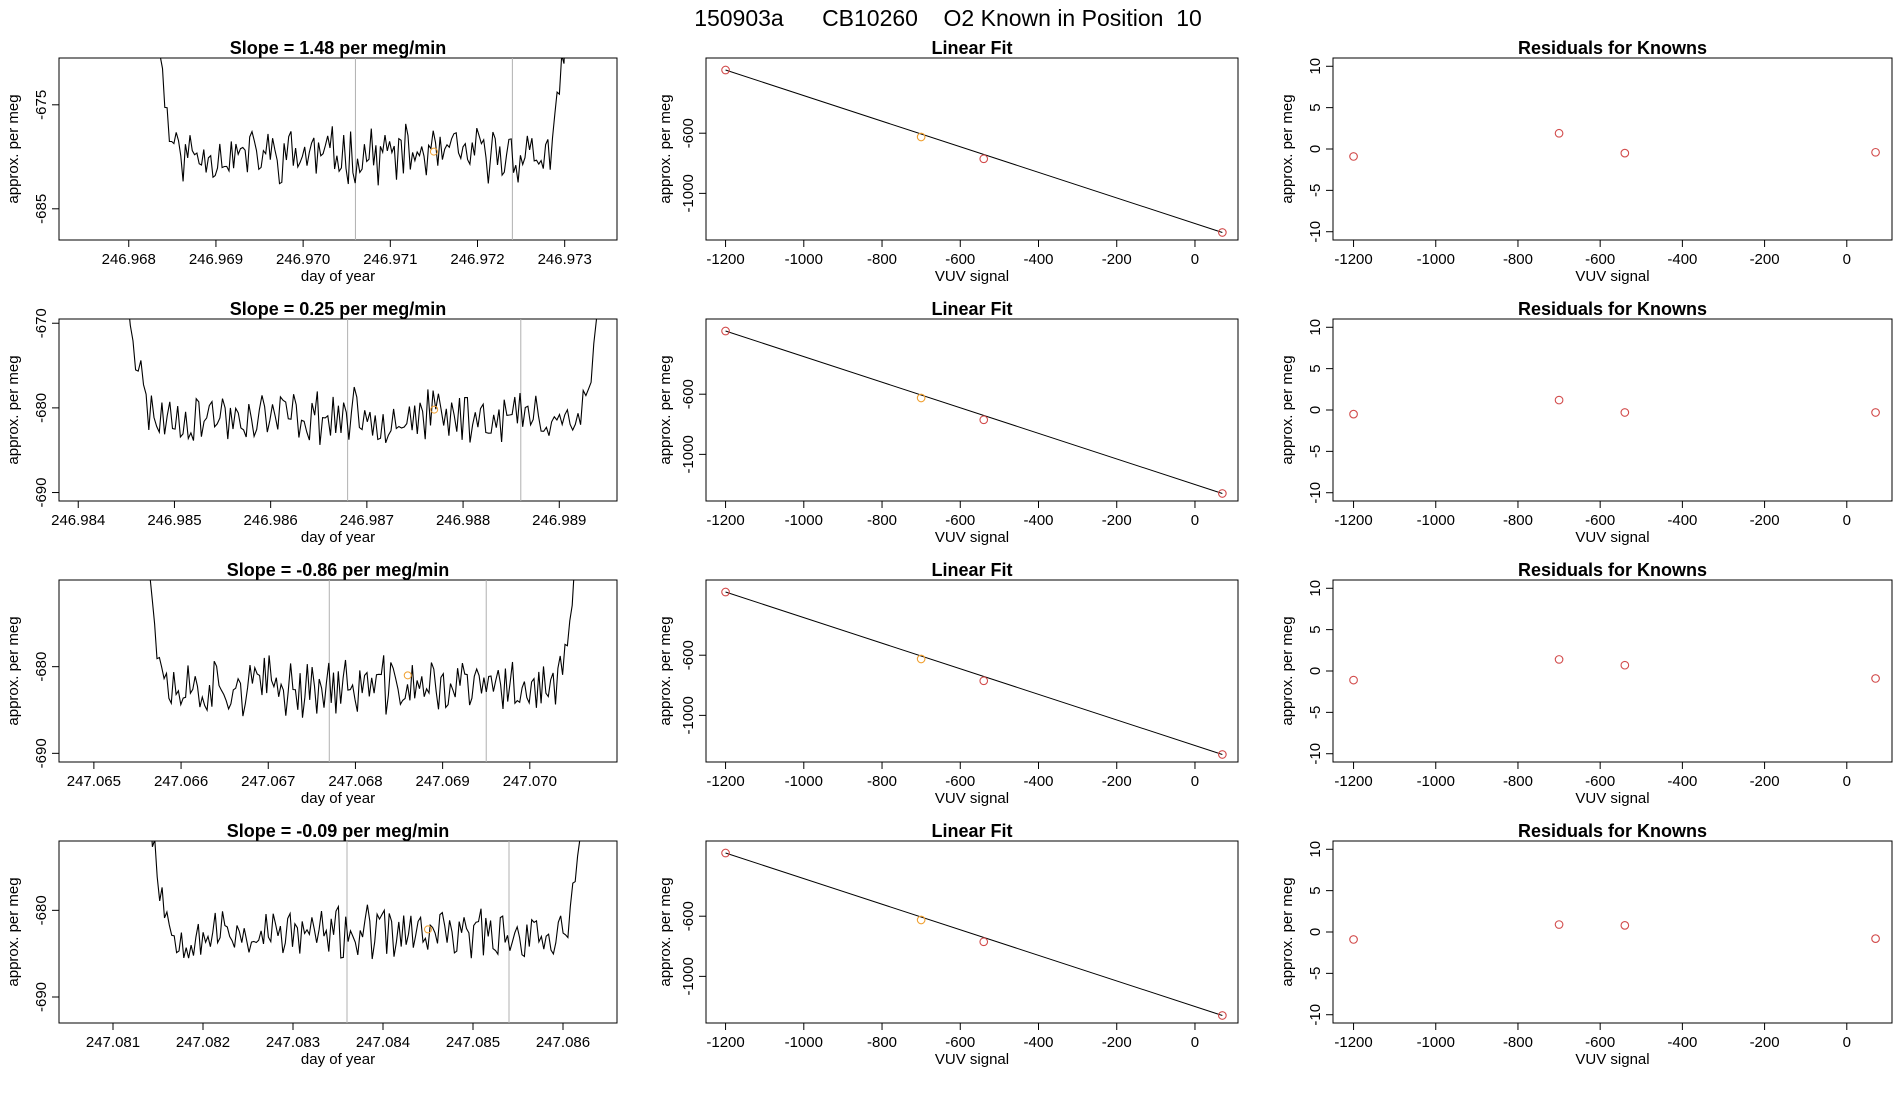 The image size is (1900, 1100). Describe the element at coordinates (338, 309) in the screenshot. I see `panel-title: Slope = 0.25 per meg/min` at that location.